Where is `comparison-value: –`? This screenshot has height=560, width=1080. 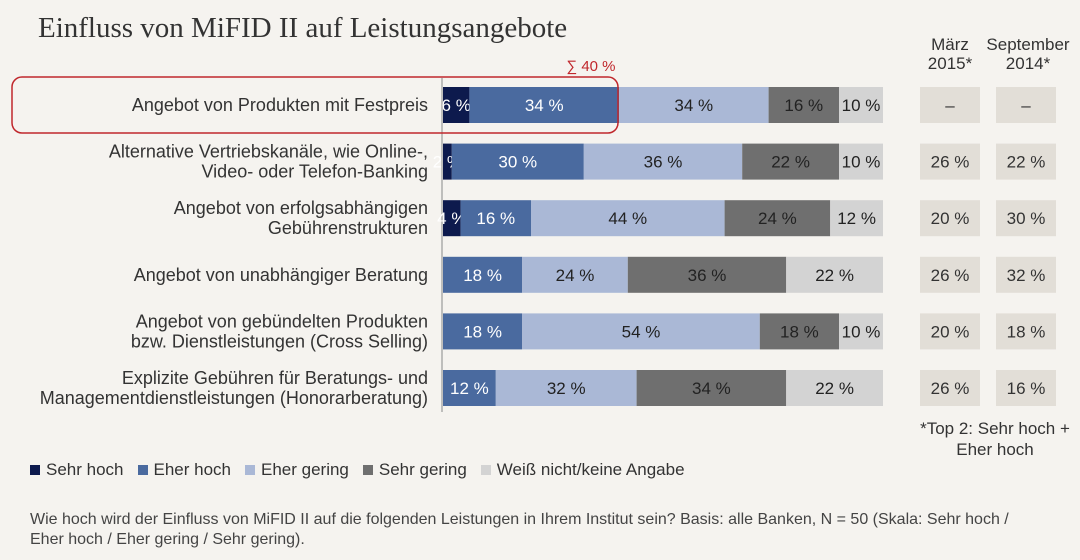 comparison-value: – is located at coordinates (950, 105).